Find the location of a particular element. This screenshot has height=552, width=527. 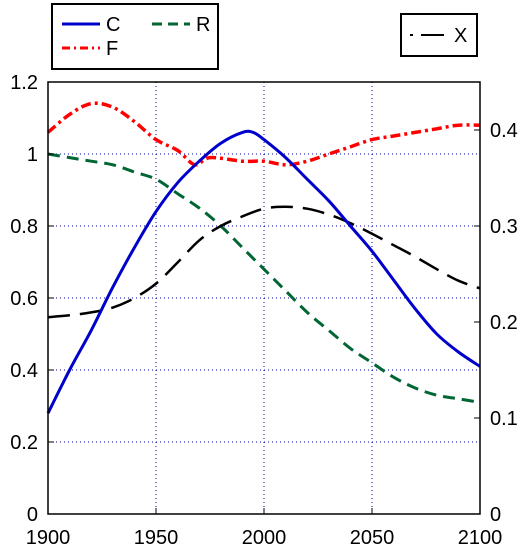

x-tick-label-1: 1950 is located at coordinates (156, 538).